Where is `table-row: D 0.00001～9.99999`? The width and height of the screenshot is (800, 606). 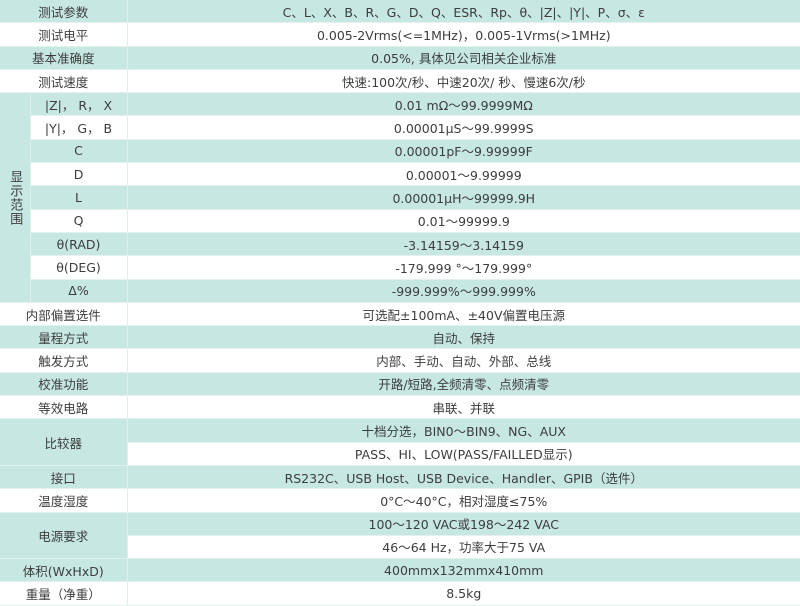
table-row: D 0.00001～9.99999 is located at coordinates (400, 174).